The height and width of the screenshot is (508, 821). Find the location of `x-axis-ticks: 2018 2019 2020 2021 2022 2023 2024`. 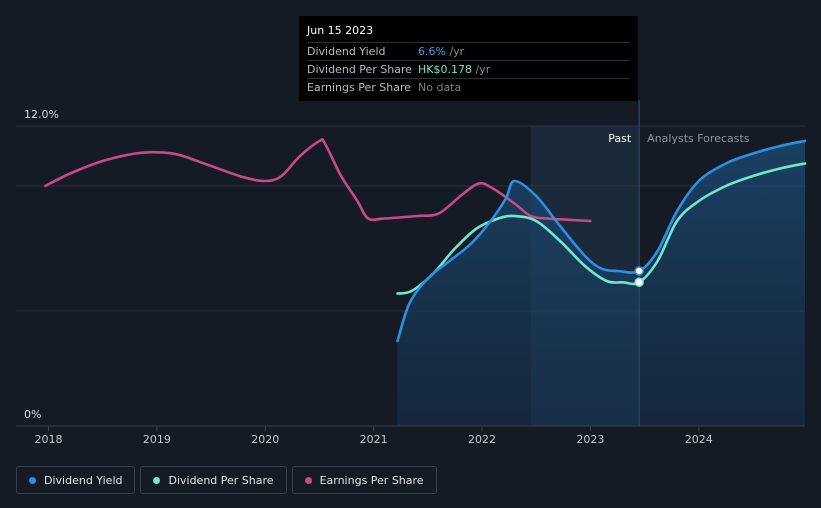

x-axis-ticks: 2018 2019 2020 2021 2022 2023 2024 is located at coordinates (374, 436).